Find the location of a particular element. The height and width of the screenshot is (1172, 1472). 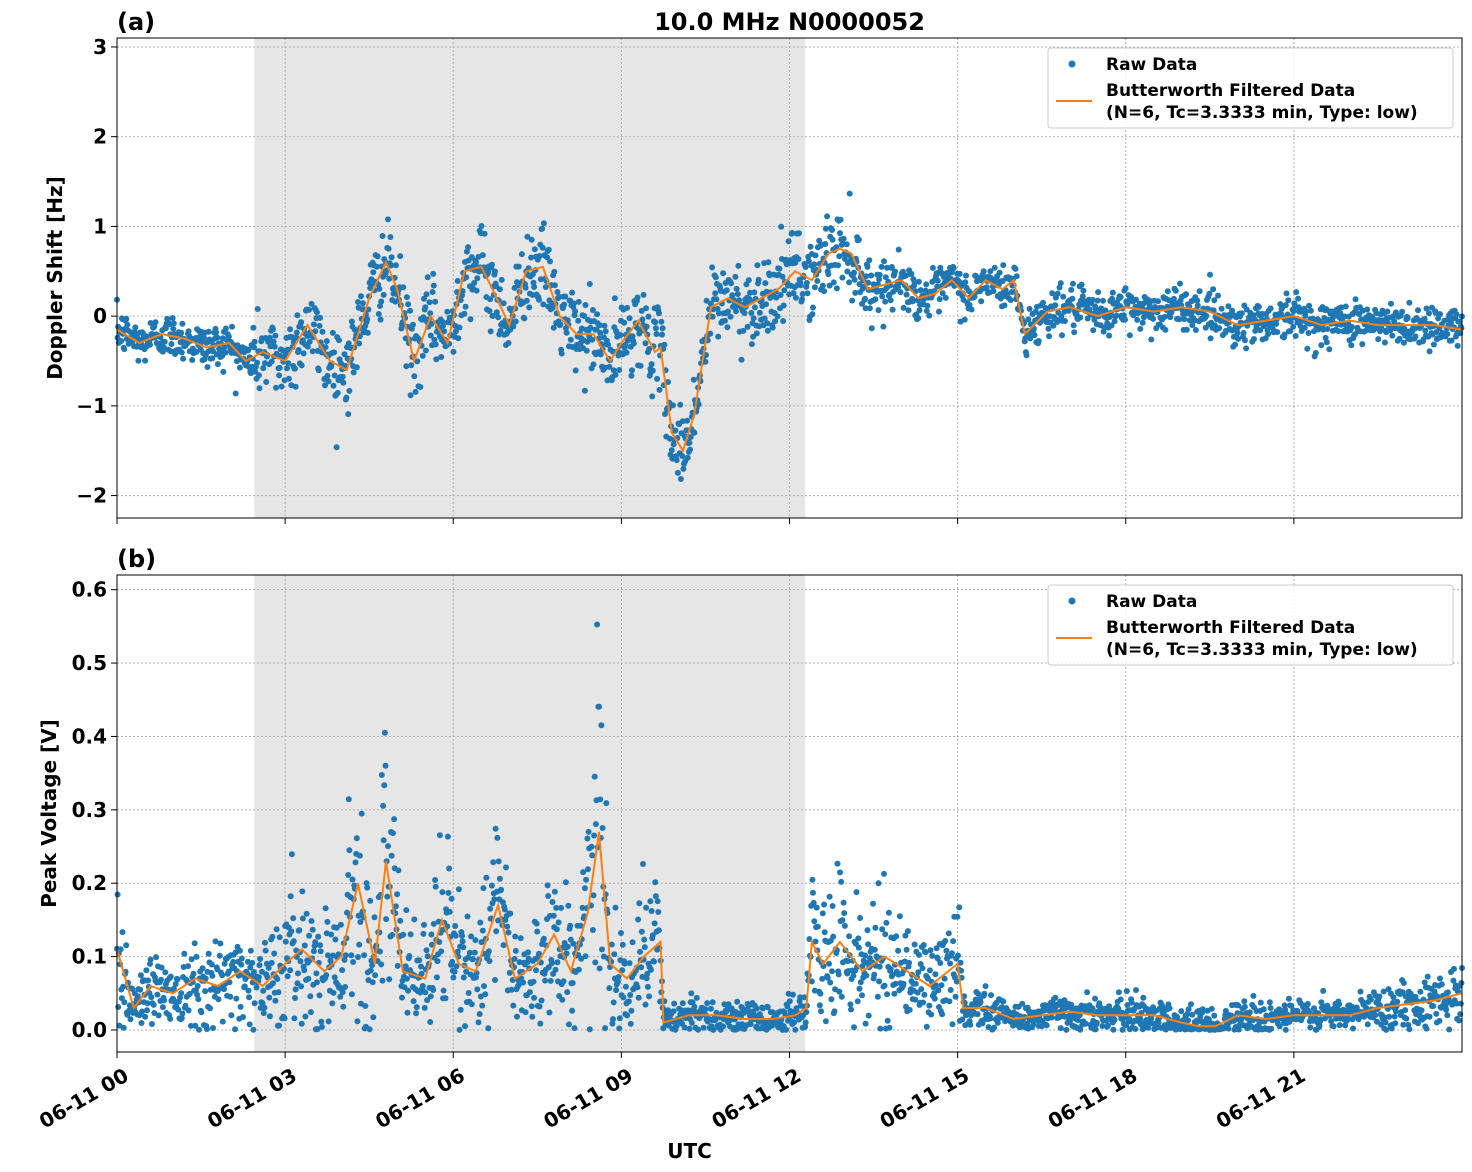

panel-b-legend-raw-marker is located at coordinates (1072, 601).